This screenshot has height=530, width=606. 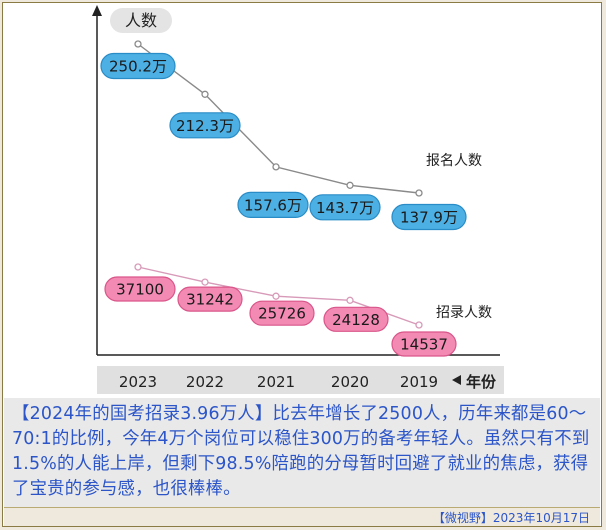 I want to click on x-tick-labels: 2023 2022 2021 2020 2019, so click(x=278, y=382).